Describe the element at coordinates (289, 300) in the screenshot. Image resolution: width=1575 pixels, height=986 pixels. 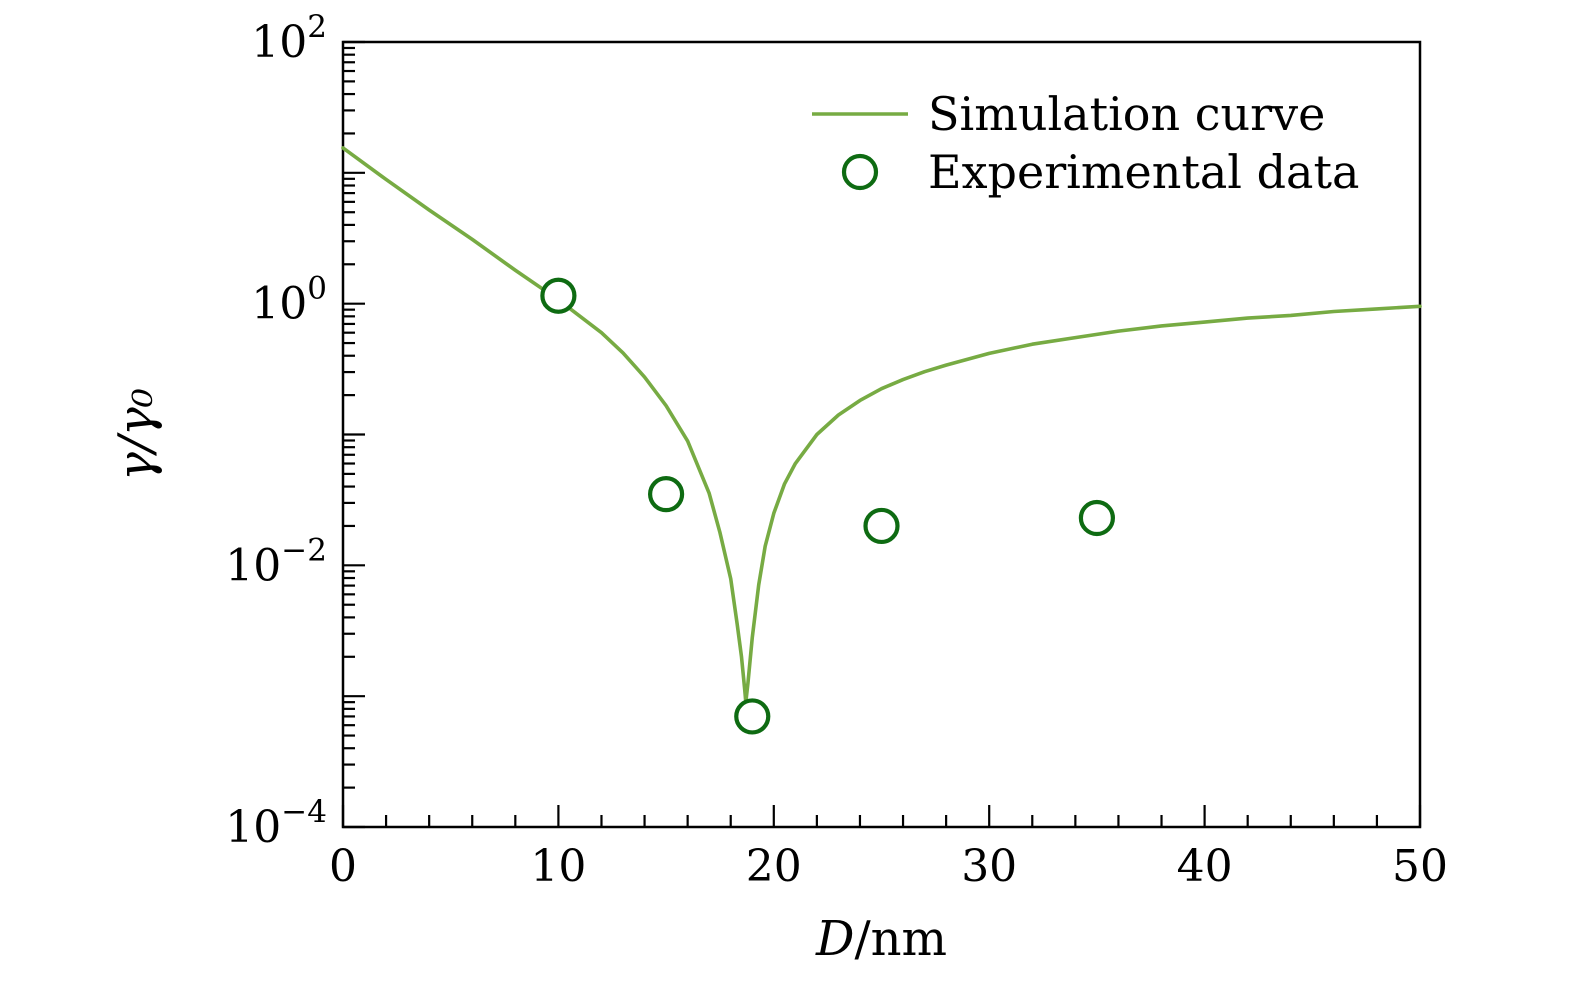
I see `svg-text: 10⁰` at that location.